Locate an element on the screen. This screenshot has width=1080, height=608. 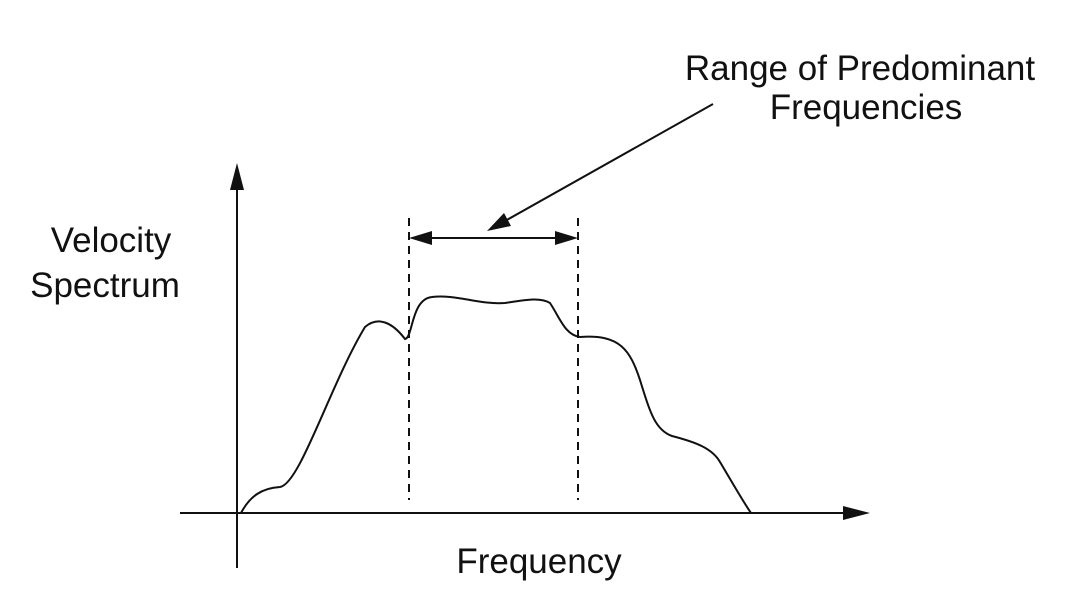
y-axis-label-line2: Spectrum is located at coordinates (105, 285).